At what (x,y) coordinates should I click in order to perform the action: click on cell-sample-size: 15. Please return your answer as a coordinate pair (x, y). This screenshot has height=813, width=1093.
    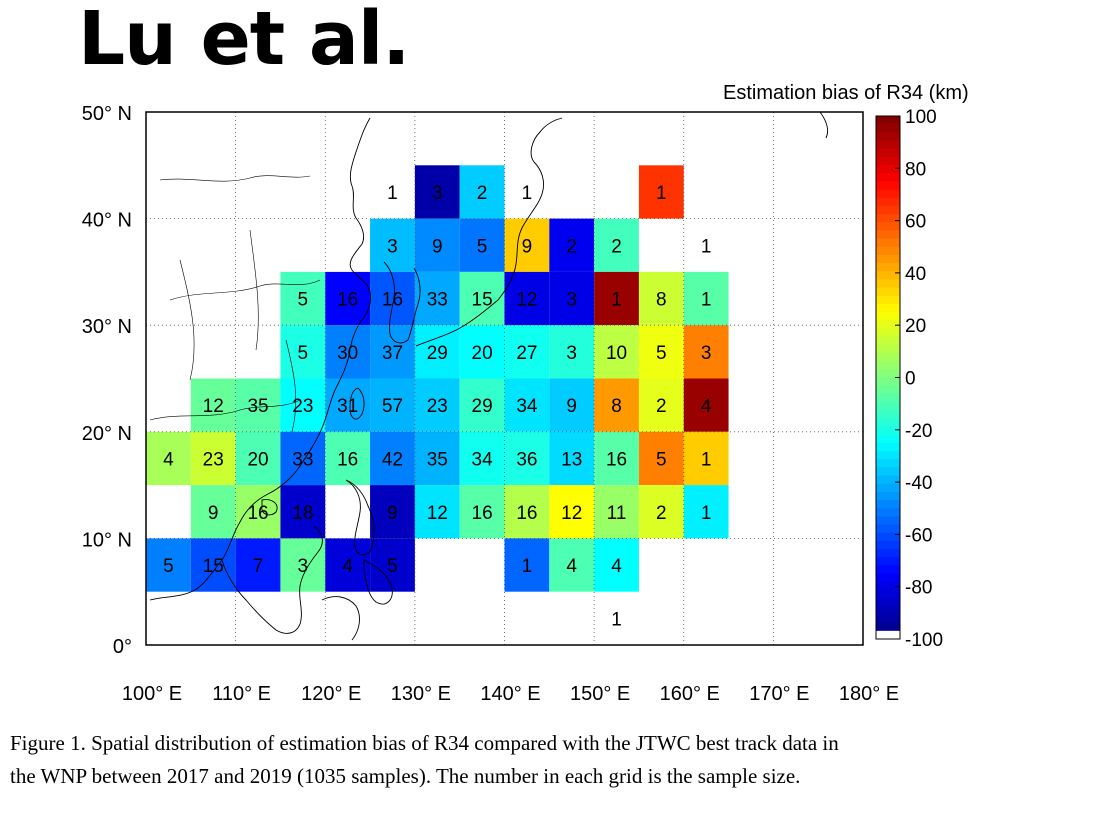
    Looking at the image, I should click on (482, 300).